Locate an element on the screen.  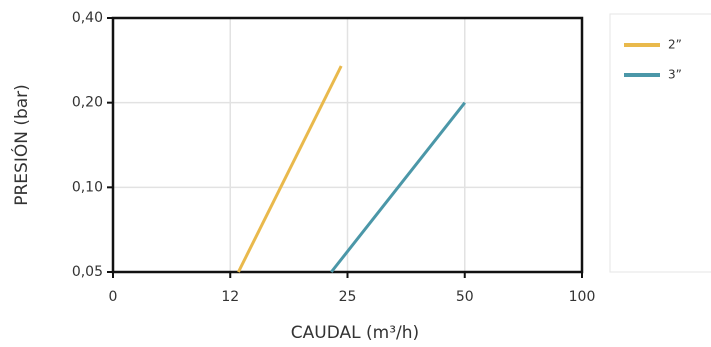
y-tick-label: 0,20 is located at coordinates (87, 103).